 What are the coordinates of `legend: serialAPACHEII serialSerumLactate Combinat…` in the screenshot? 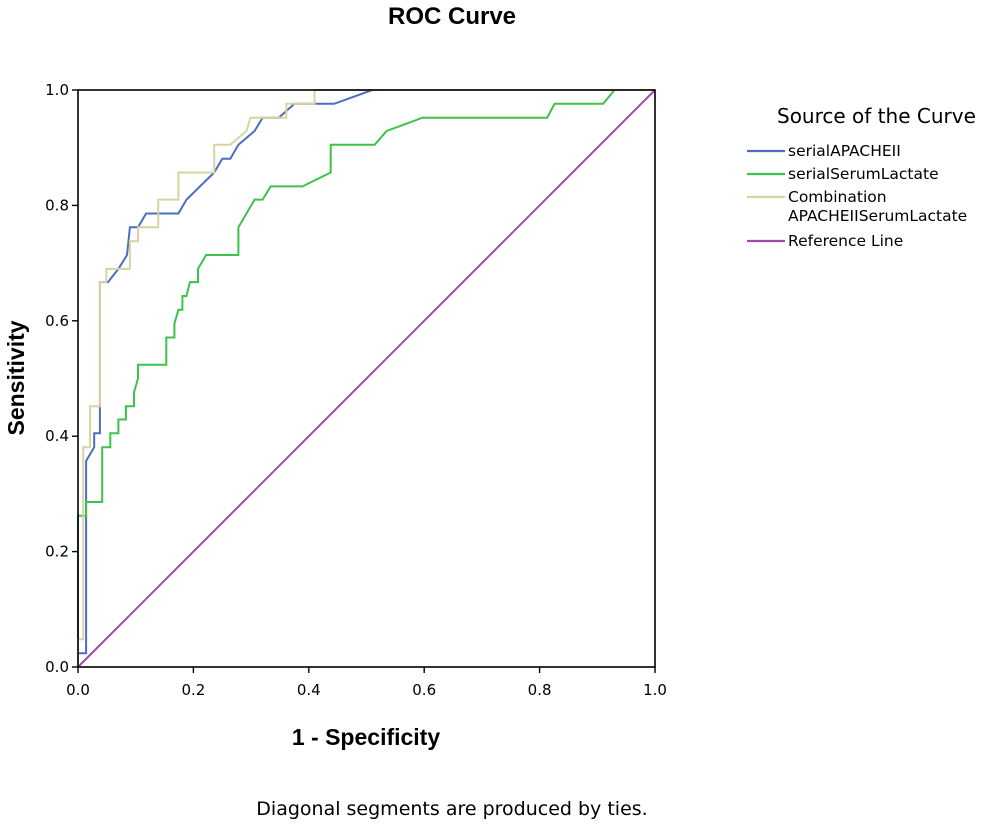 It's located at (857, 196).